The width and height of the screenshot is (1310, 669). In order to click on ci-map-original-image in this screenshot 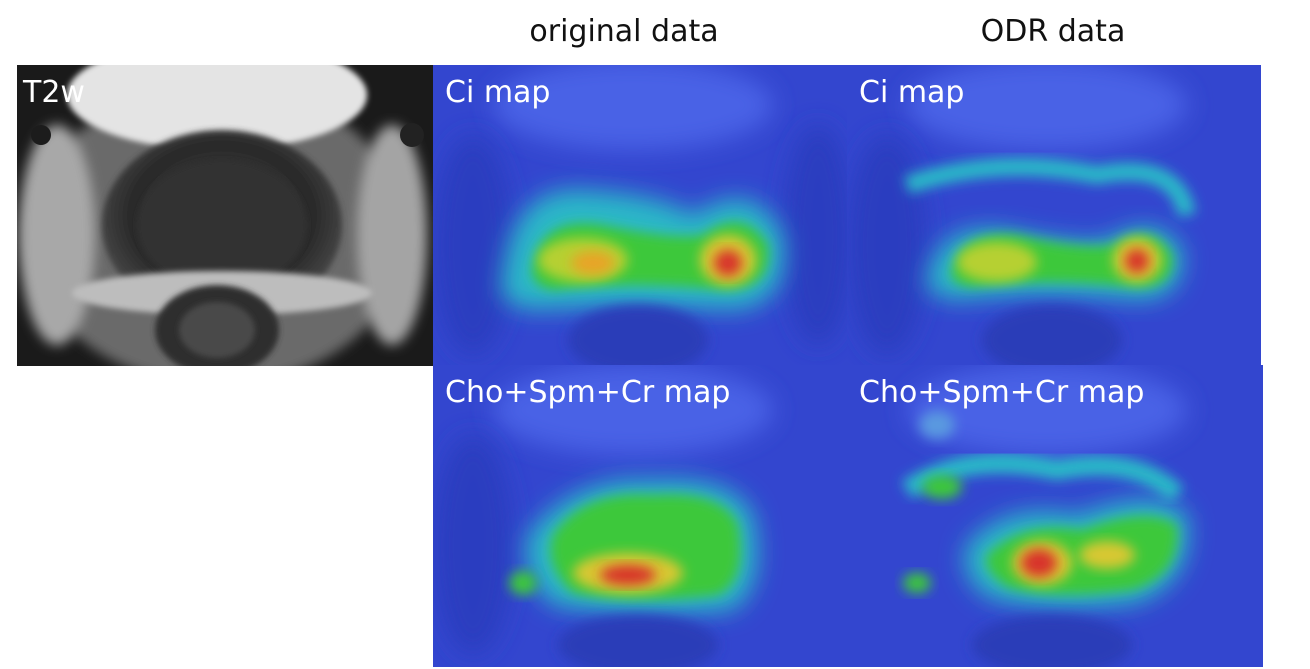, I will do `click(640, 215)`.